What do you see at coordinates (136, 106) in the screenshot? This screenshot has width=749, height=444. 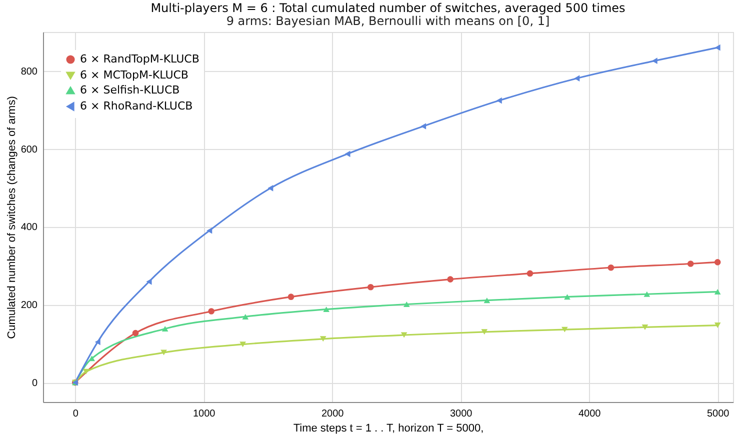 I see `legend-label: 6 × RhoRand-KLUCB` at bounding box center [136, 106].